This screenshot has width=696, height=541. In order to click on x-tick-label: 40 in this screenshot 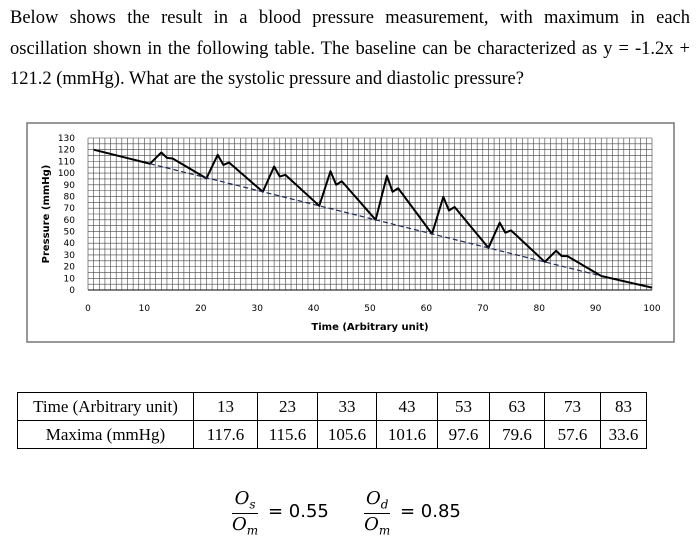, I will do `click(314, 309)`.